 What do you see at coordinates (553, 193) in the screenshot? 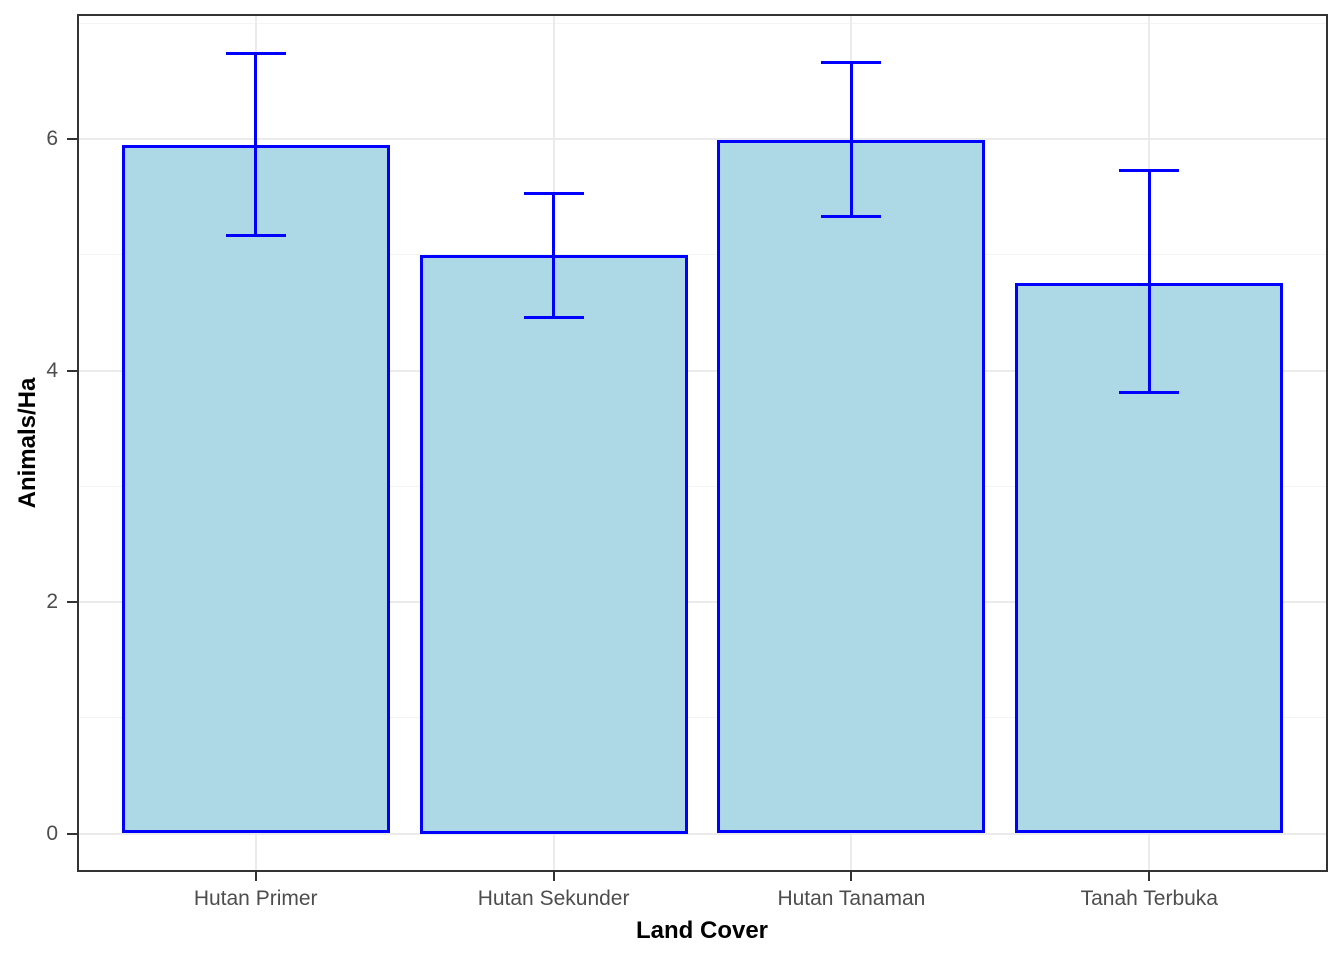
I see `error-bar-cap-upper-hutan-sekunder` at bounding box center [553, 193].